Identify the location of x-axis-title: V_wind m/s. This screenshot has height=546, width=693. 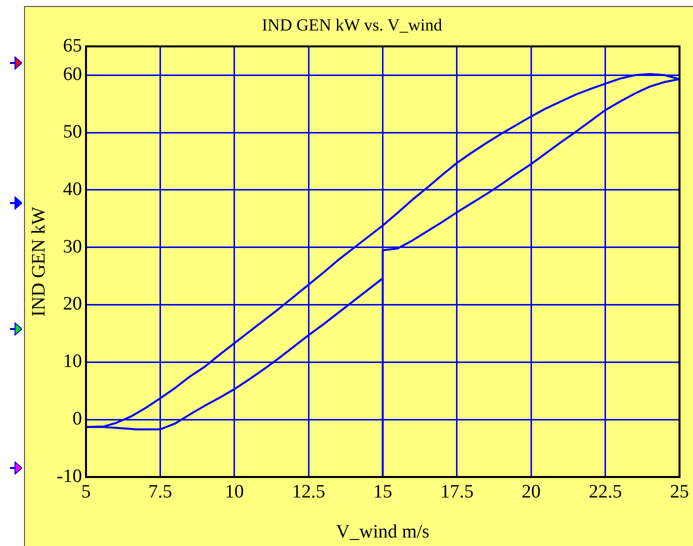
(383, 532).